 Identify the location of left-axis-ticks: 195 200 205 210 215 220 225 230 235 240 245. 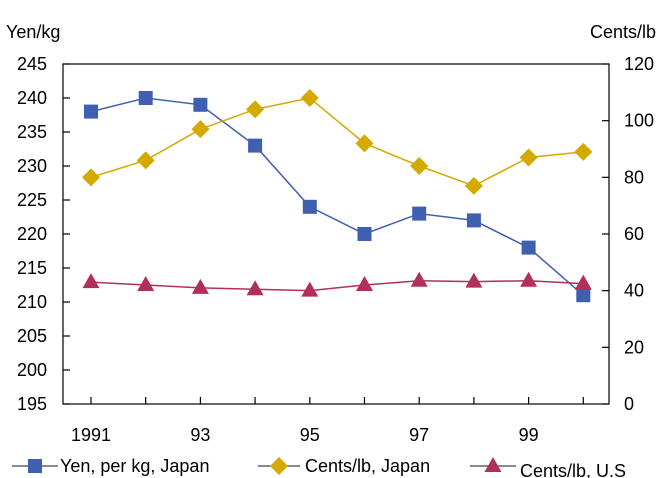
(43, 234).